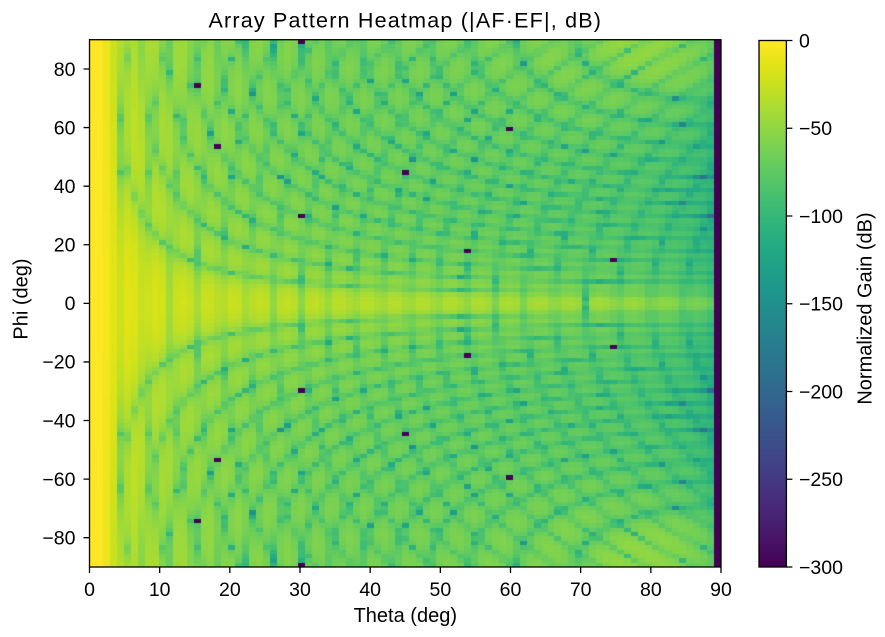  Describe the element at coordinates (58, 539) in the screenshot. I see `svg-text: −80` at that location.